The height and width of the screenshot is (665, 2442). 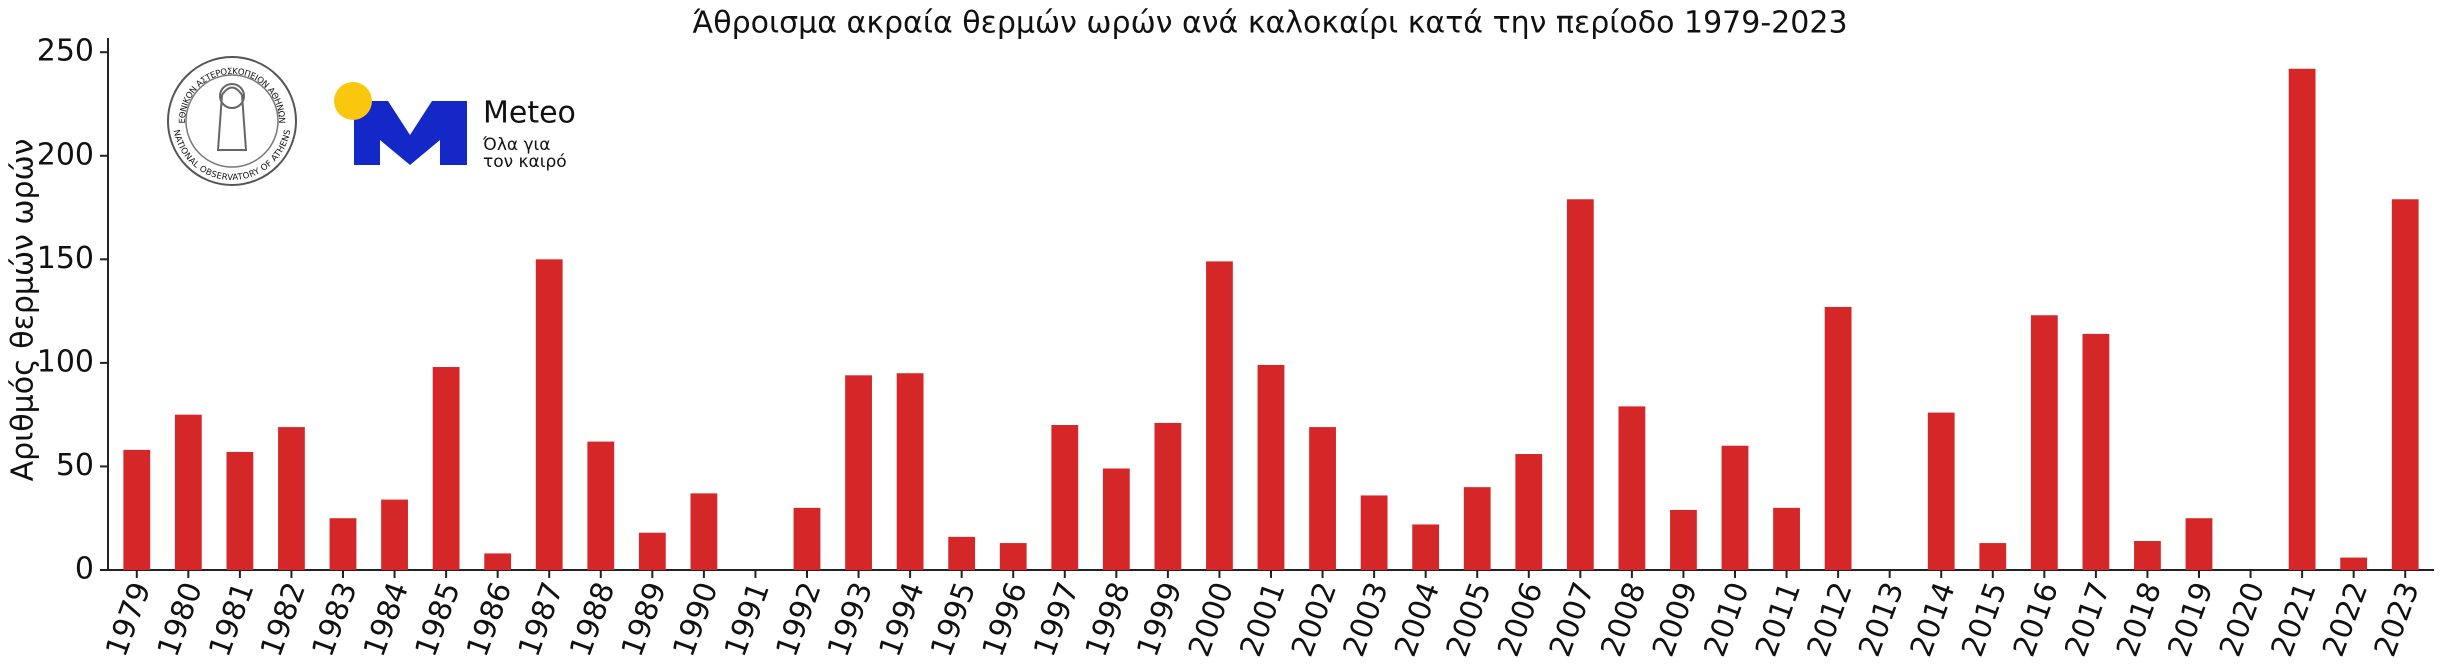 What do you see at coordinates (283, 620) in the screenshot?
I see `x-tick-label: 1982` at bounding box center [283, 620].